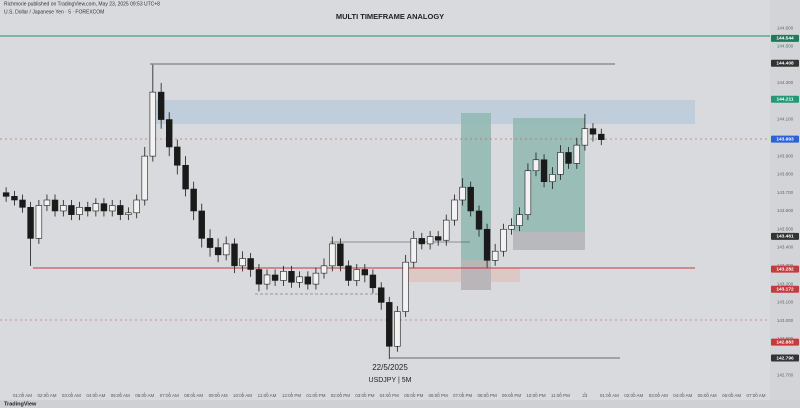  What do you see at coordinates (633, 395) in the screenshot?
I see `x-tick-label: 02:00 AM` at bounding box center [633, 395].